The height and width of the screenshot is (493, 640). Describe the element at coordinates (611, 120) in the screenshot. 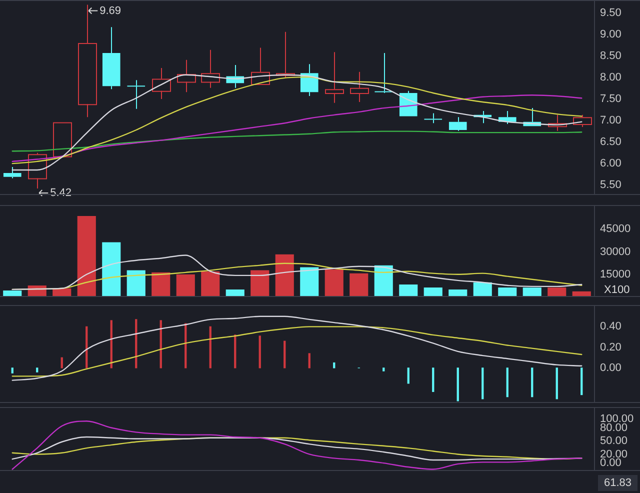

I see `y-tick-label: 7.00` at that location.